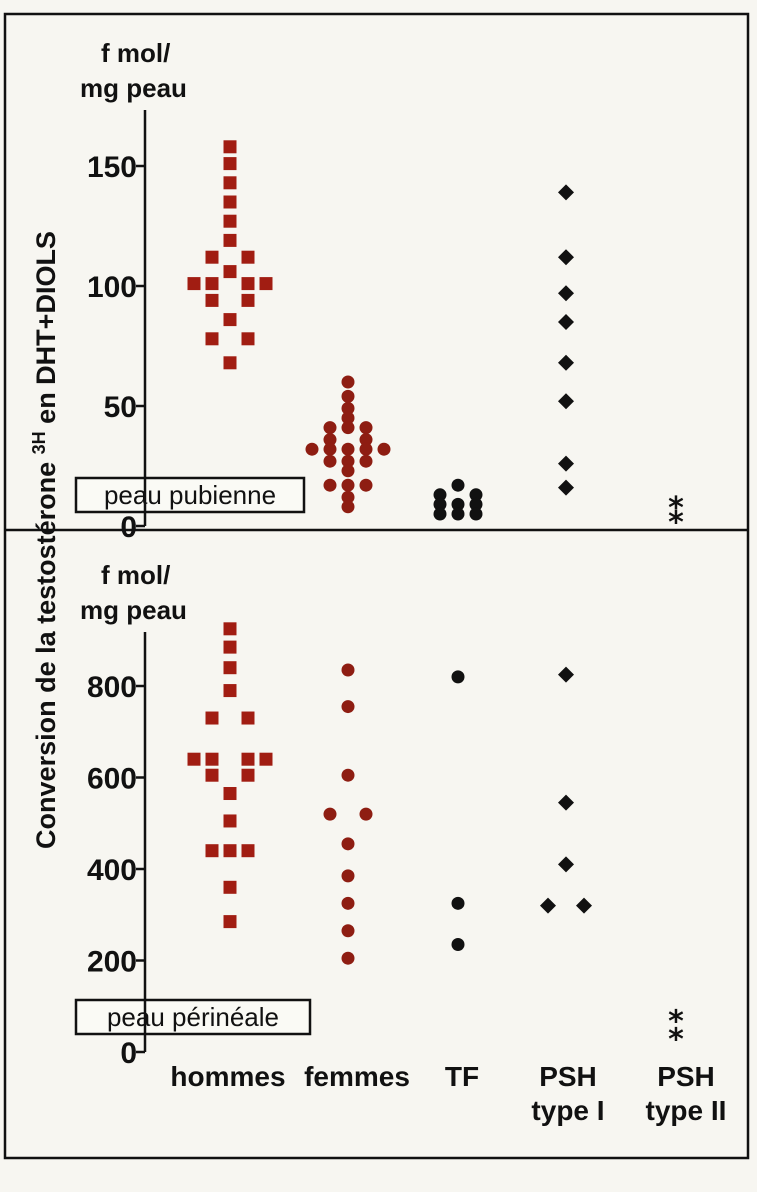  I want to click on top-panel-label-box: peau pubienne, so click(190, 495).